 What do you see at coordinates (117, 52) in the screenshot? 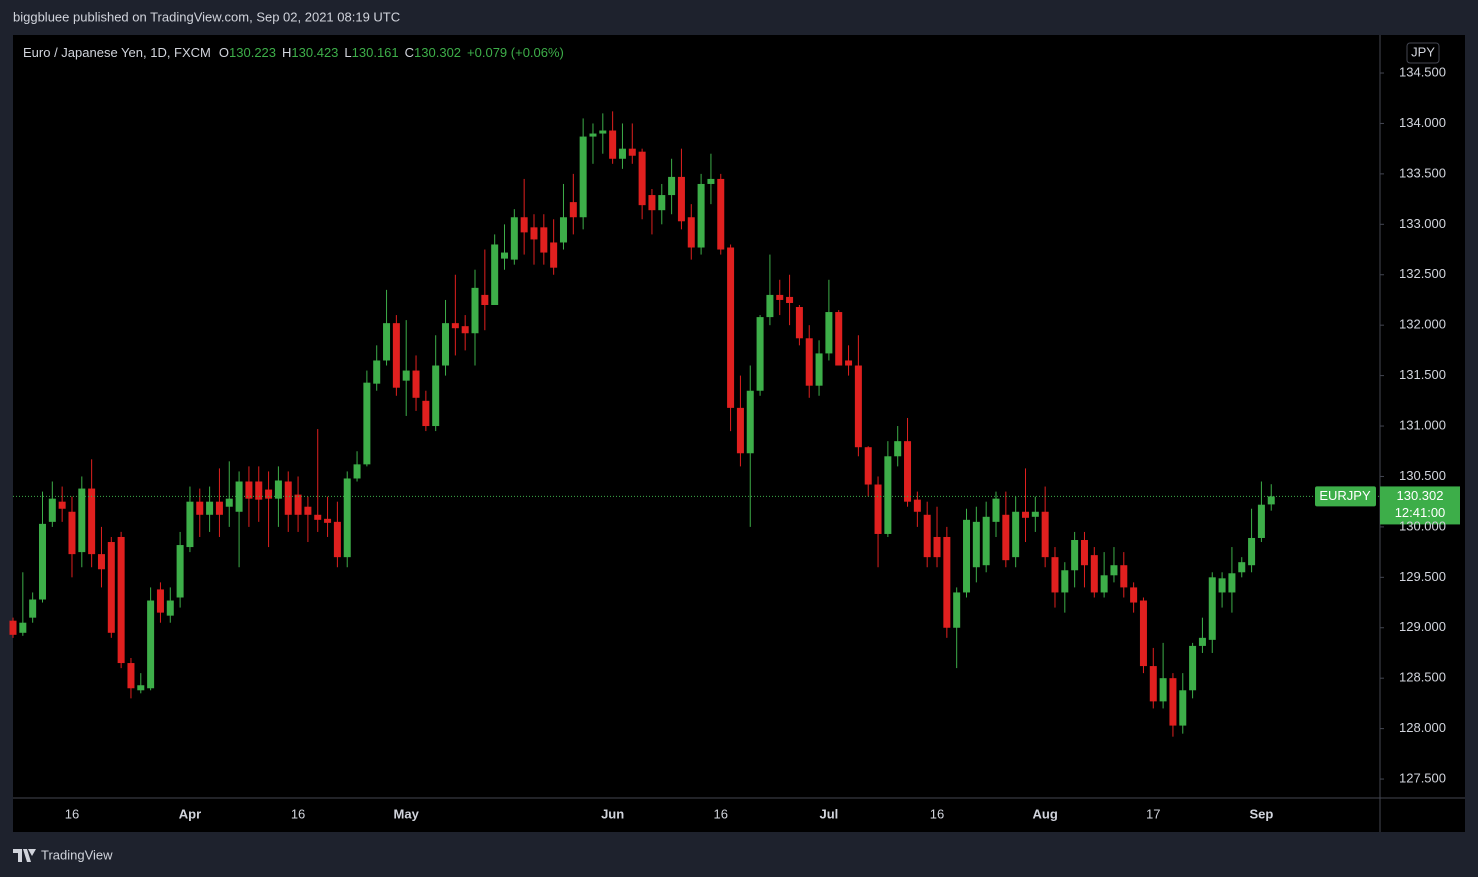
I see `legend-title: Euro / Japanese Yen, 1D, FXCM` at bounding box center [117, 52].